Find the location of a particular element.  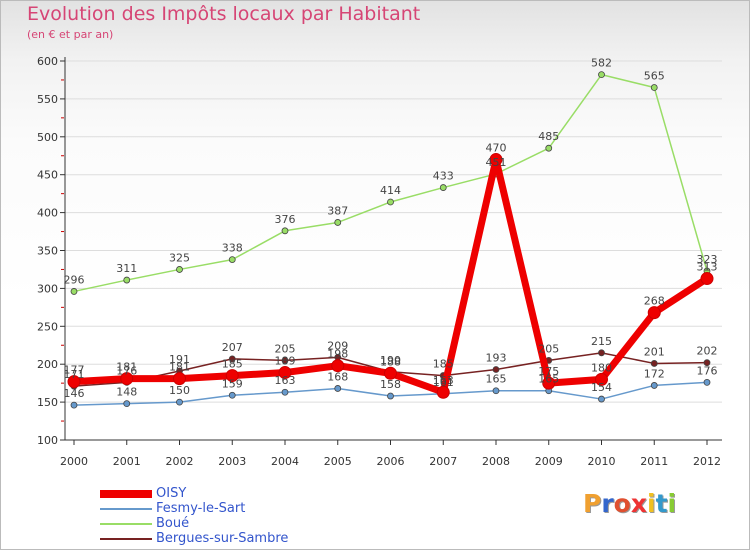

logo-letter: t is located at coordinates (661, 503).